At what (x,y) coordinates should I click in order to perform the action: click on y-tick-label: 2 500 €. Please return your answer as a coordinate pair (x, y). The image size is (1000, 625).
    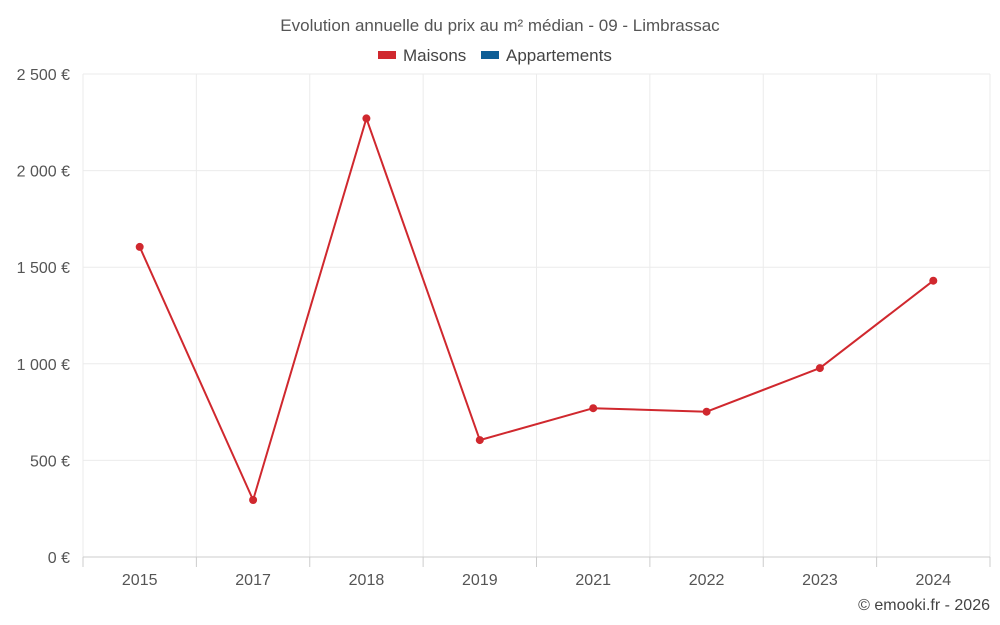
    Looking at the image, I should click on (43, 75).